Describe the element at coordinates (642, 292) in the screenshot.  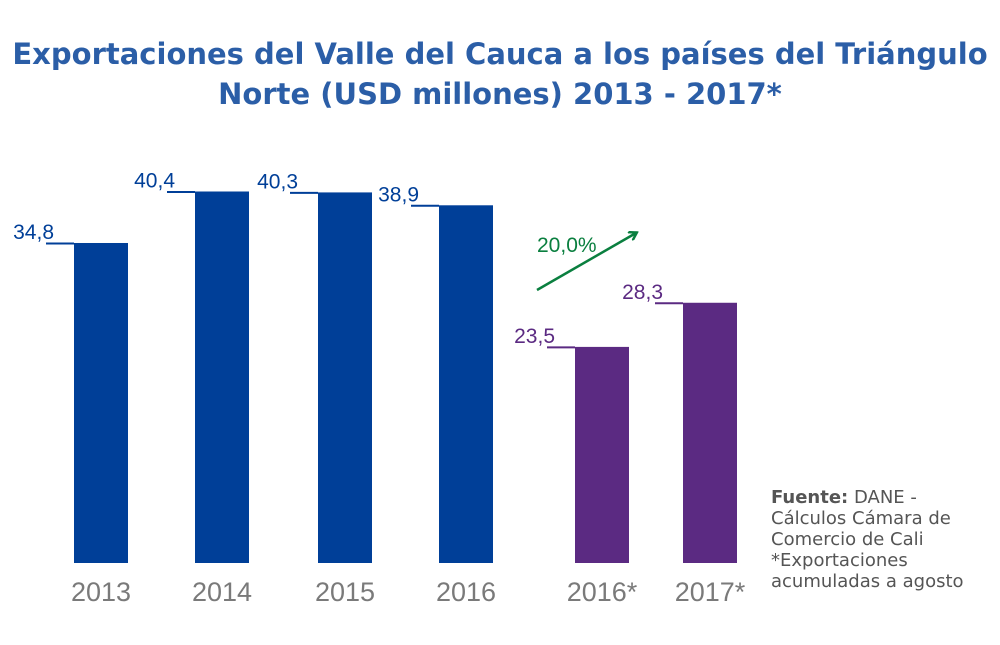
I see `value-label-2017*: 28,3` at that location.